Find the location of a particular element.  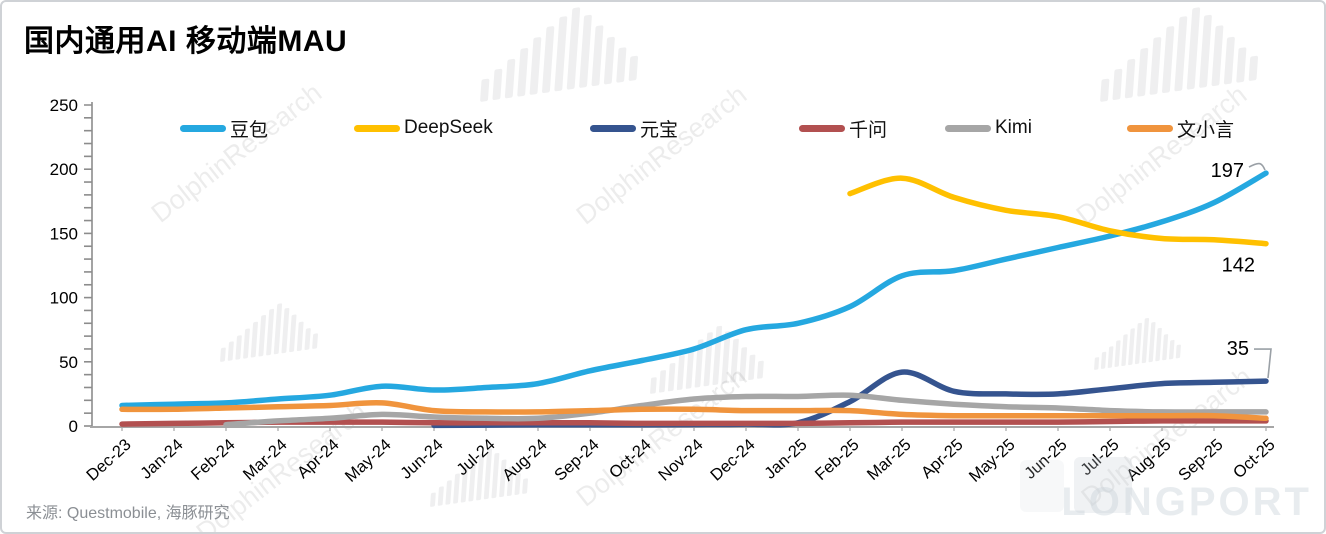

legend-item: 元宝 is located at coordinates (634, 129).